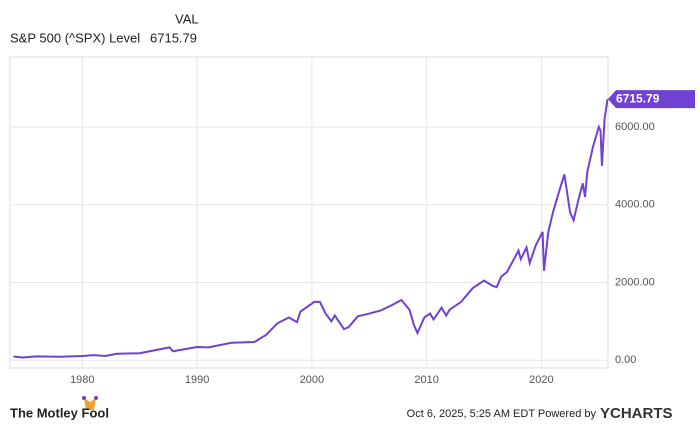 Image resolution: width=700 pixels, height=428 pixels. Describe the element at coordinates (636, 413) in the screenshot. I see `footer-source: YCHARTS` at that location.